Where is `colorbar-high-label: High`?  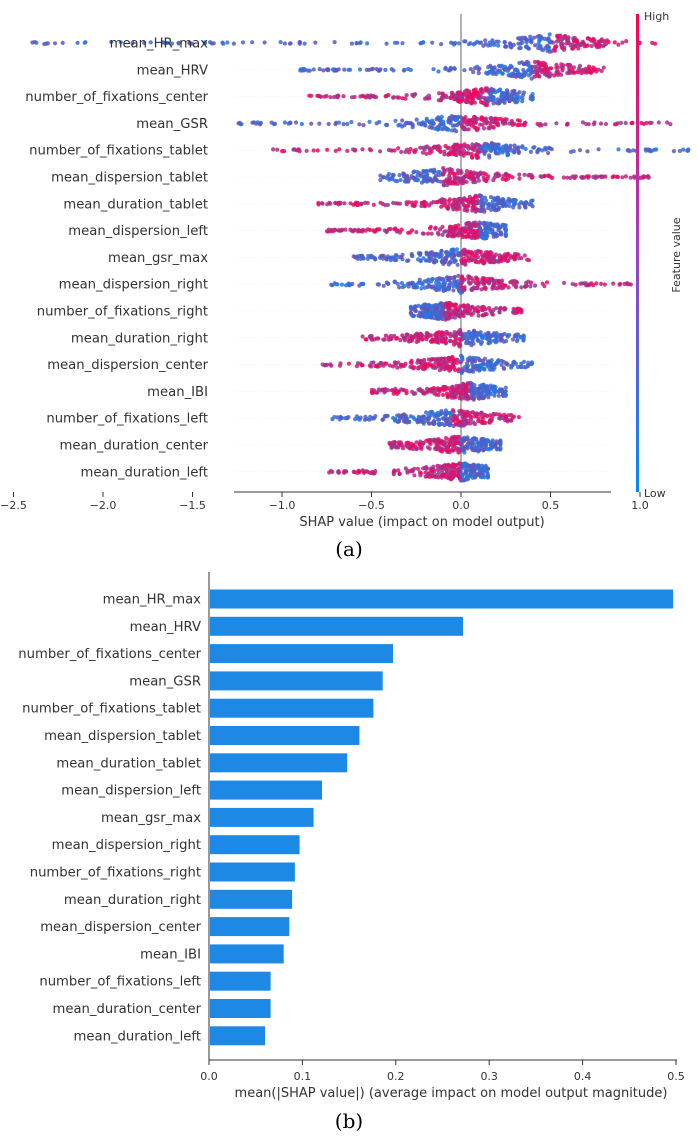 colorbar-high-label: High is located at coordinates (656, 16).